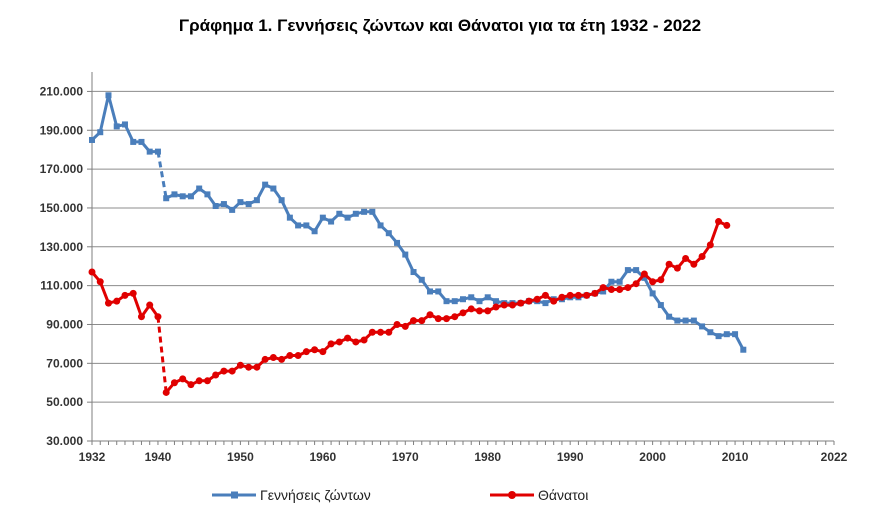 The width and height of the screenshot is (880, 517). I want to click on legend-item-2: Θάνατοι, so click(539, 495).